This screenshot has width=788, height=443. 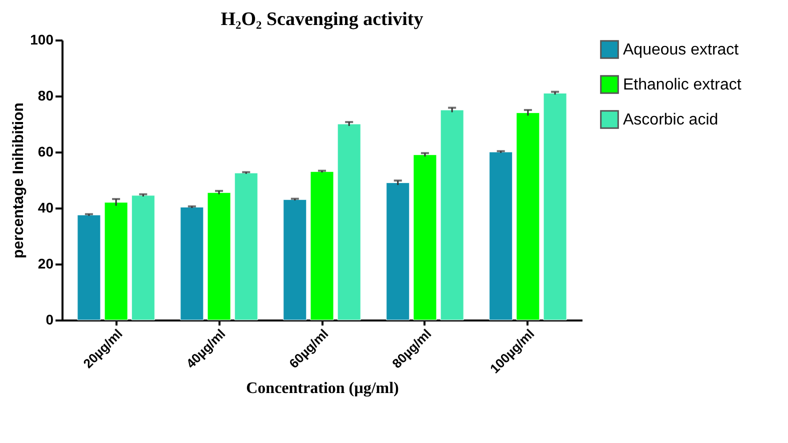 What do you see at coordinates (46, 208) in the screenshot?
I see `y-tick-label: 40` at bounding box center [46, 208].